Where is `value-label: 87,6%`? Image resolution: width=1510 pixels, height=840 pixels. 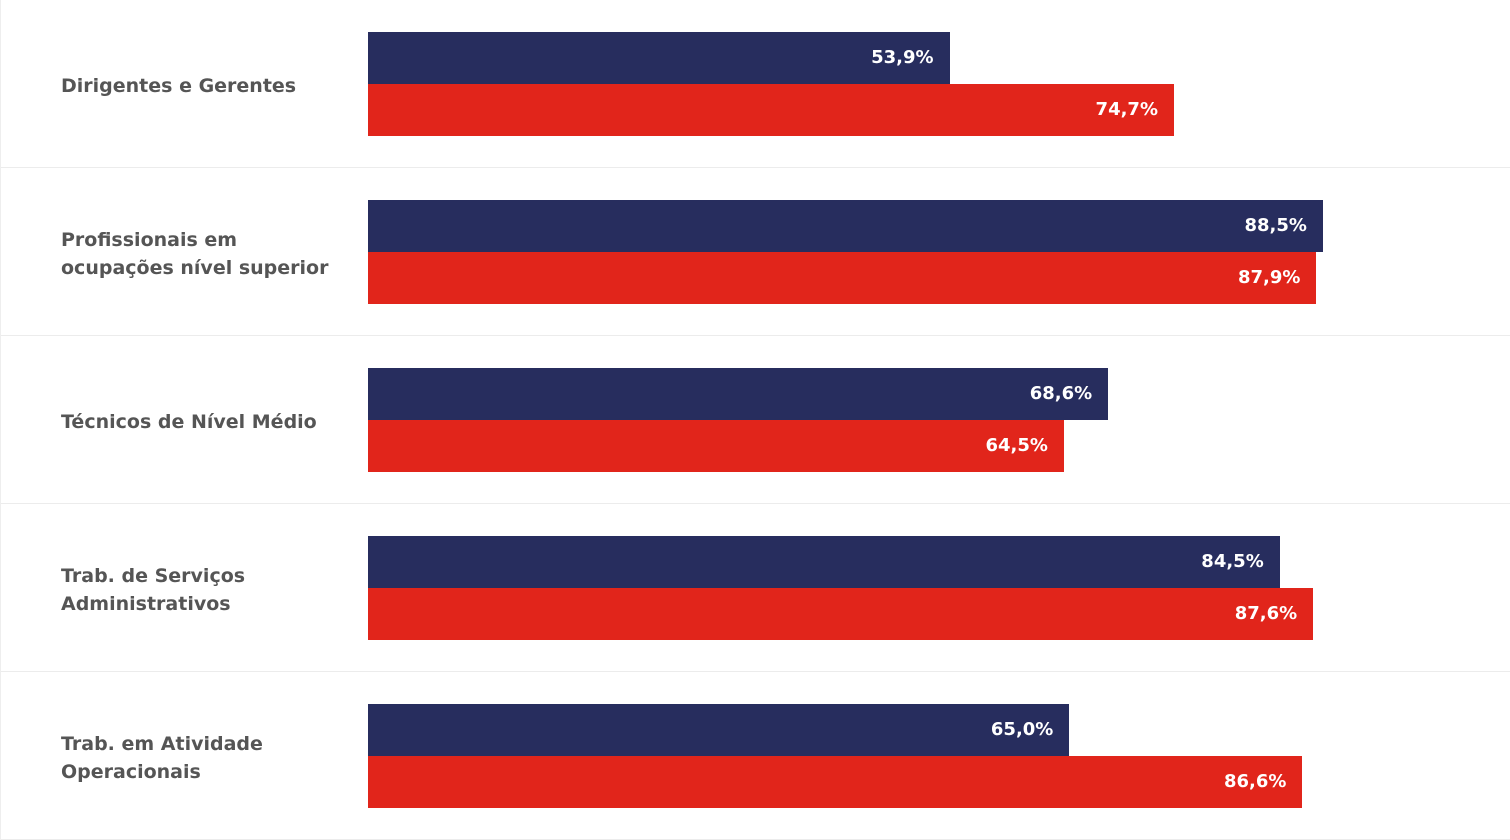 value-label: 87,6% is located at coordinates (1266, 613).